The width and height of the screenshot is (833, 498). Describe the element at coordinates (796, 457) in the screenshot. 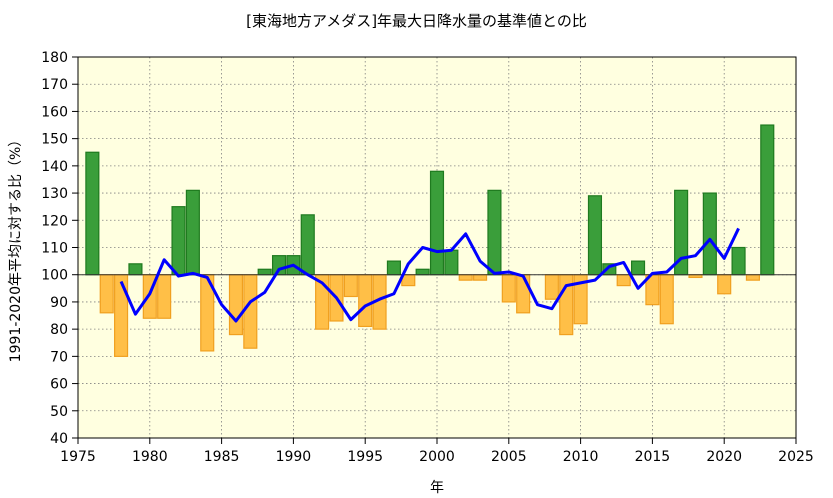

I see `x-tick-label: 2025` at that location.